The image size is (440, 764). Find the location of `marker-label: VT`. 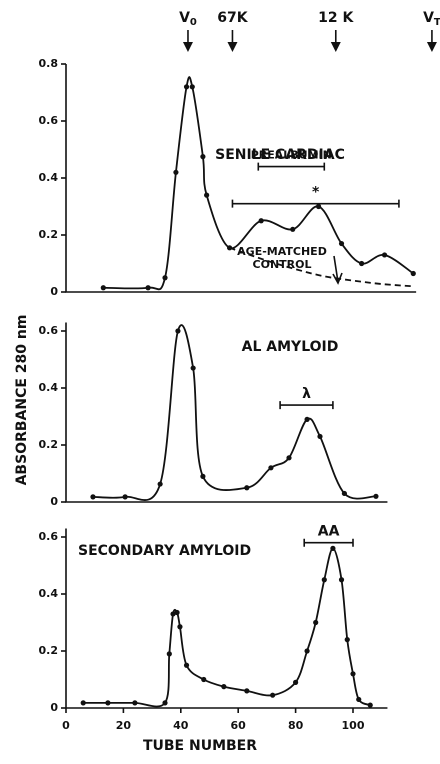

marker-label: VT is located at coordinates (431, 19).